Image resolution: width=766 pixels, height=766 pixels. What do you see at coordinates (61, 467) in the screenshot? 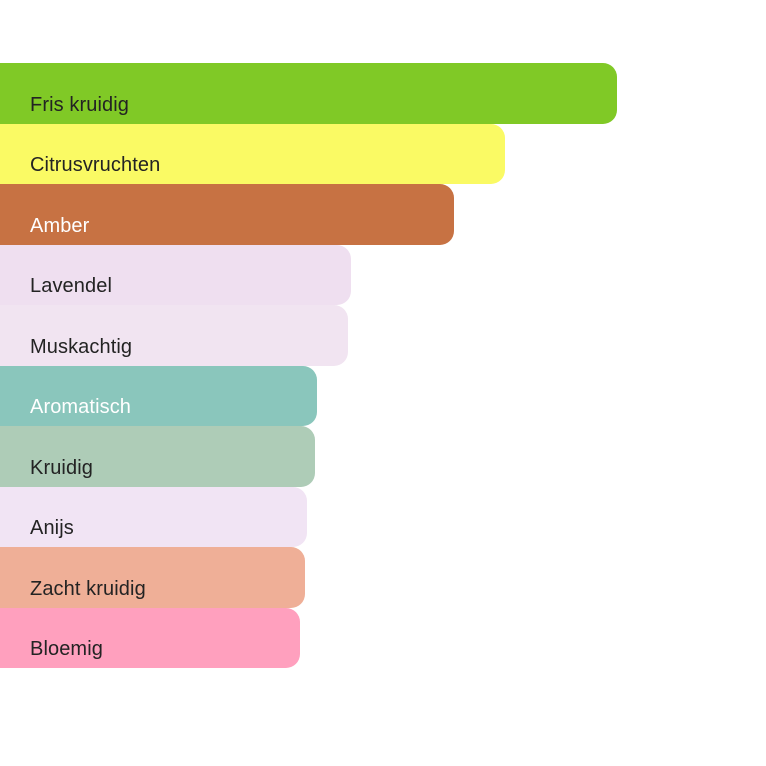
I see `bar-label: Kruidig` at bounding box center [61, 467].